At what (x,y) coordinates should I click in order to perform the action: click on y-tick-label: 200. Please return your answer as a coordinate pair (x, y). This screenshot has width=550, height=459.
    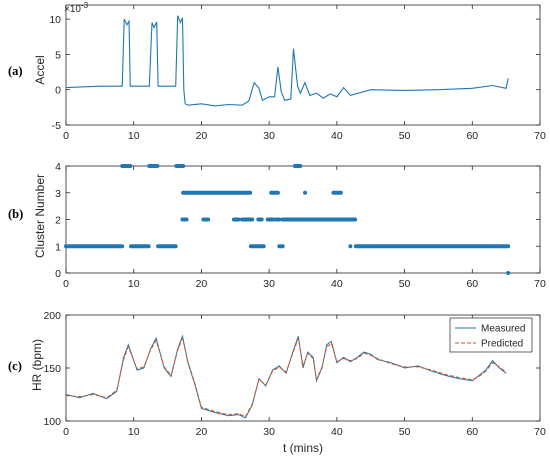
    Looking at the image, I should click on (52, 316).